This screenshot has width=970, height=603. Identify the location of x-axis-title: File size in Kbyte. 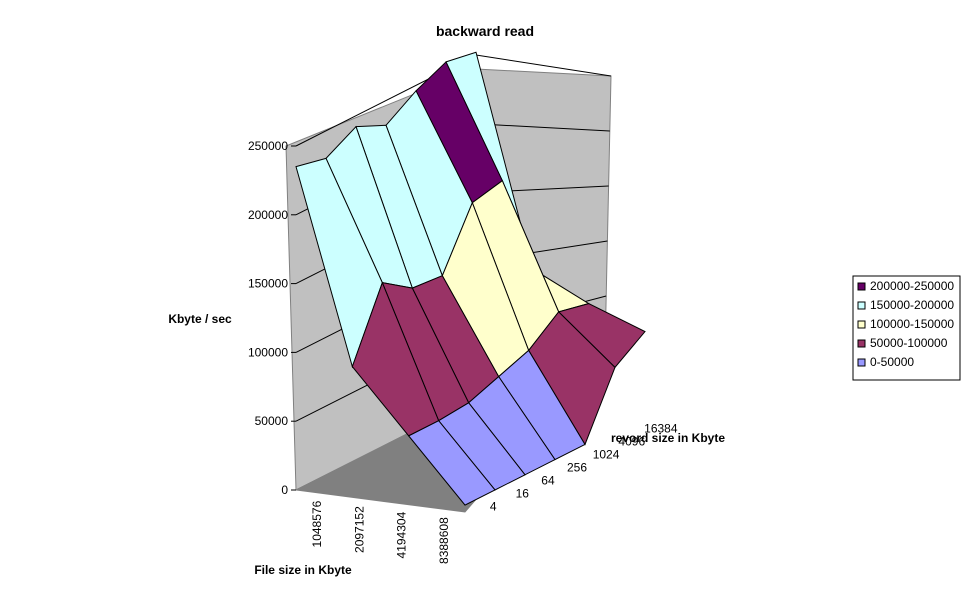
(303, 570).